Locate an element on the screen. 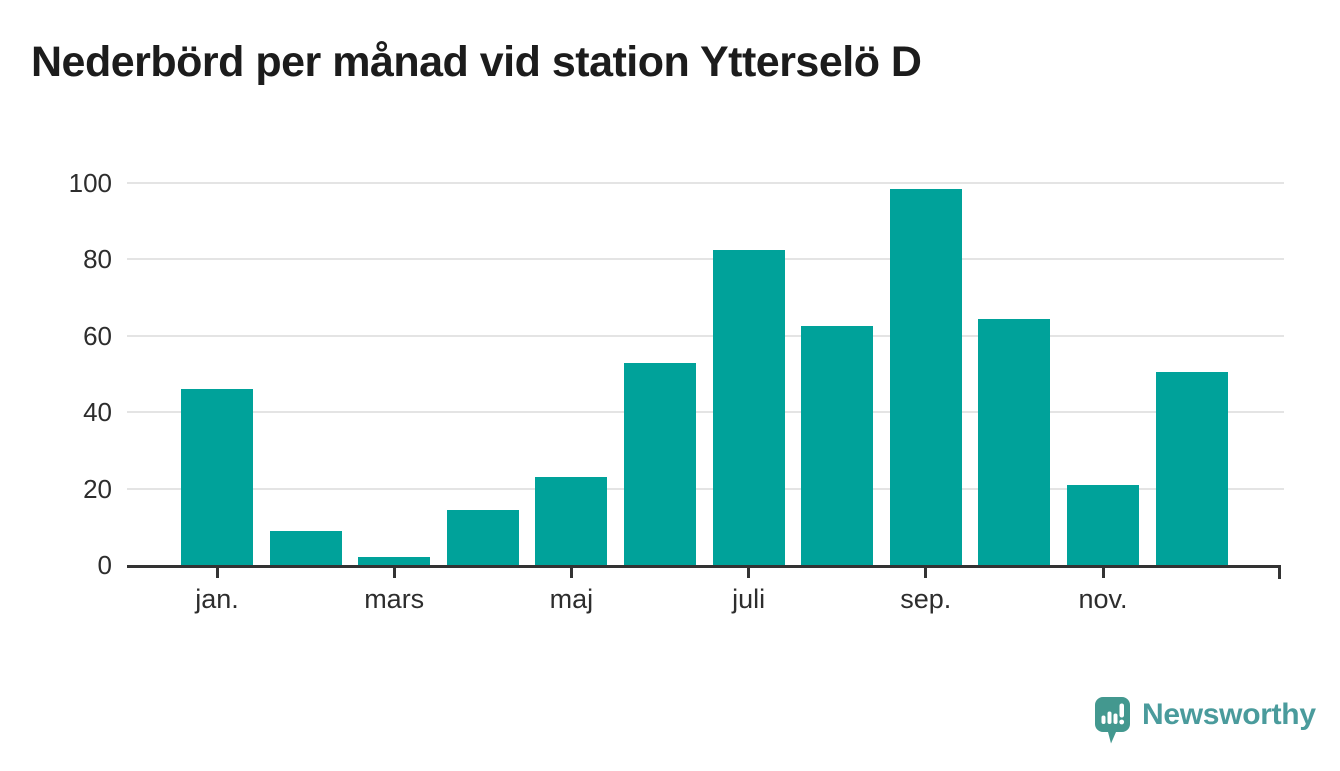 The width and height of the screenshot is (1340, 771). y-axis-tick-label: 100 is located at coordinates (90, 183).